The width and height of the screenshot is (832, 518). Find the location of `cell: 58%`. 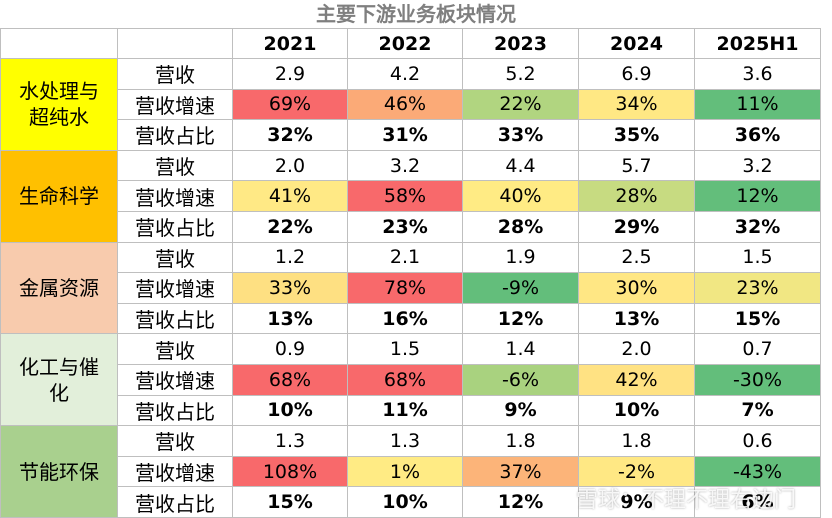

cell: 58% is located at coordinates (405, 196).